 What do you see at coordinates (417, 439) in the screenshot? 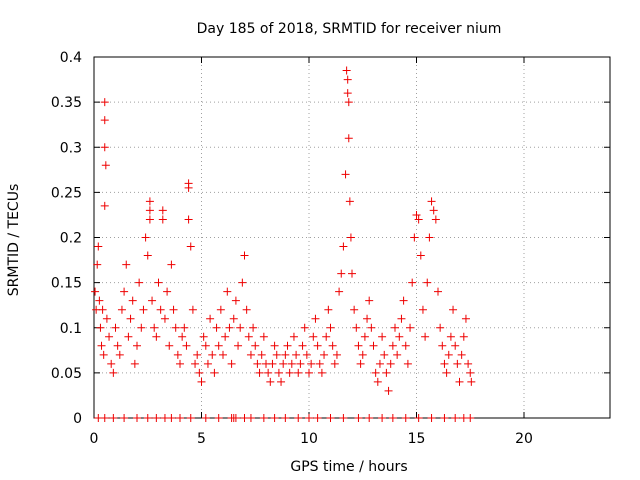
I see `x-tick-label: 15` at bounding box center [417, 439].